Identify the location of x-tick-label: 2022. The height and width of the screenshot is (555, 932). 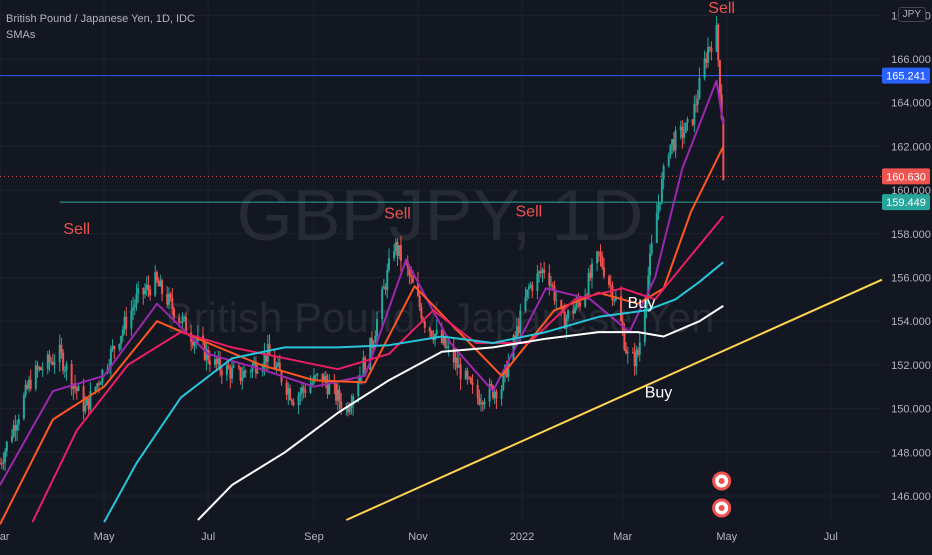
(522, 537).